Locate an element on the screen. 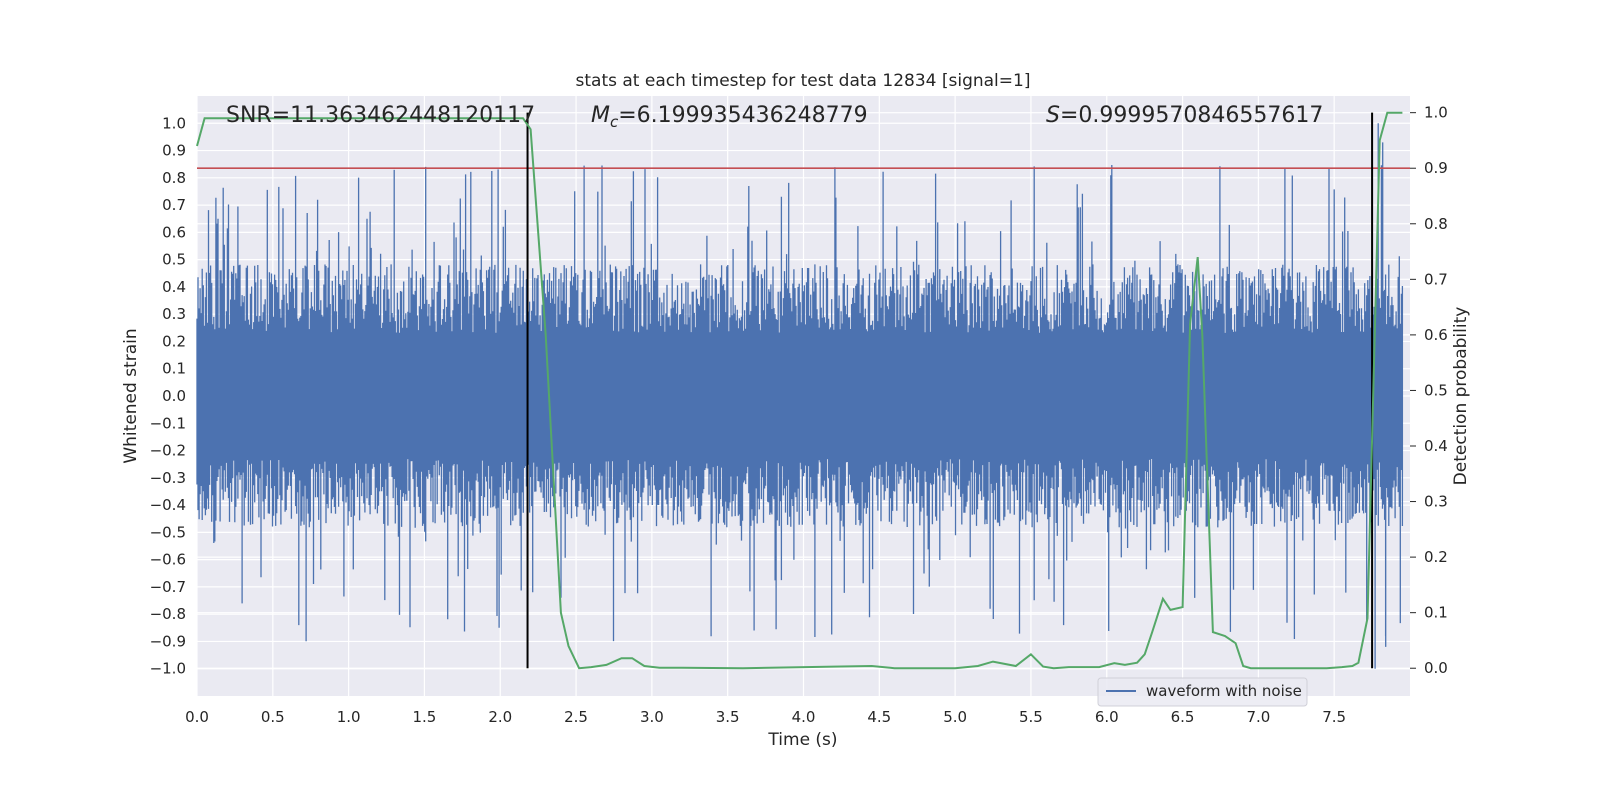  y2-tick-label: 1.0 is located at coordinates (1436, 113).